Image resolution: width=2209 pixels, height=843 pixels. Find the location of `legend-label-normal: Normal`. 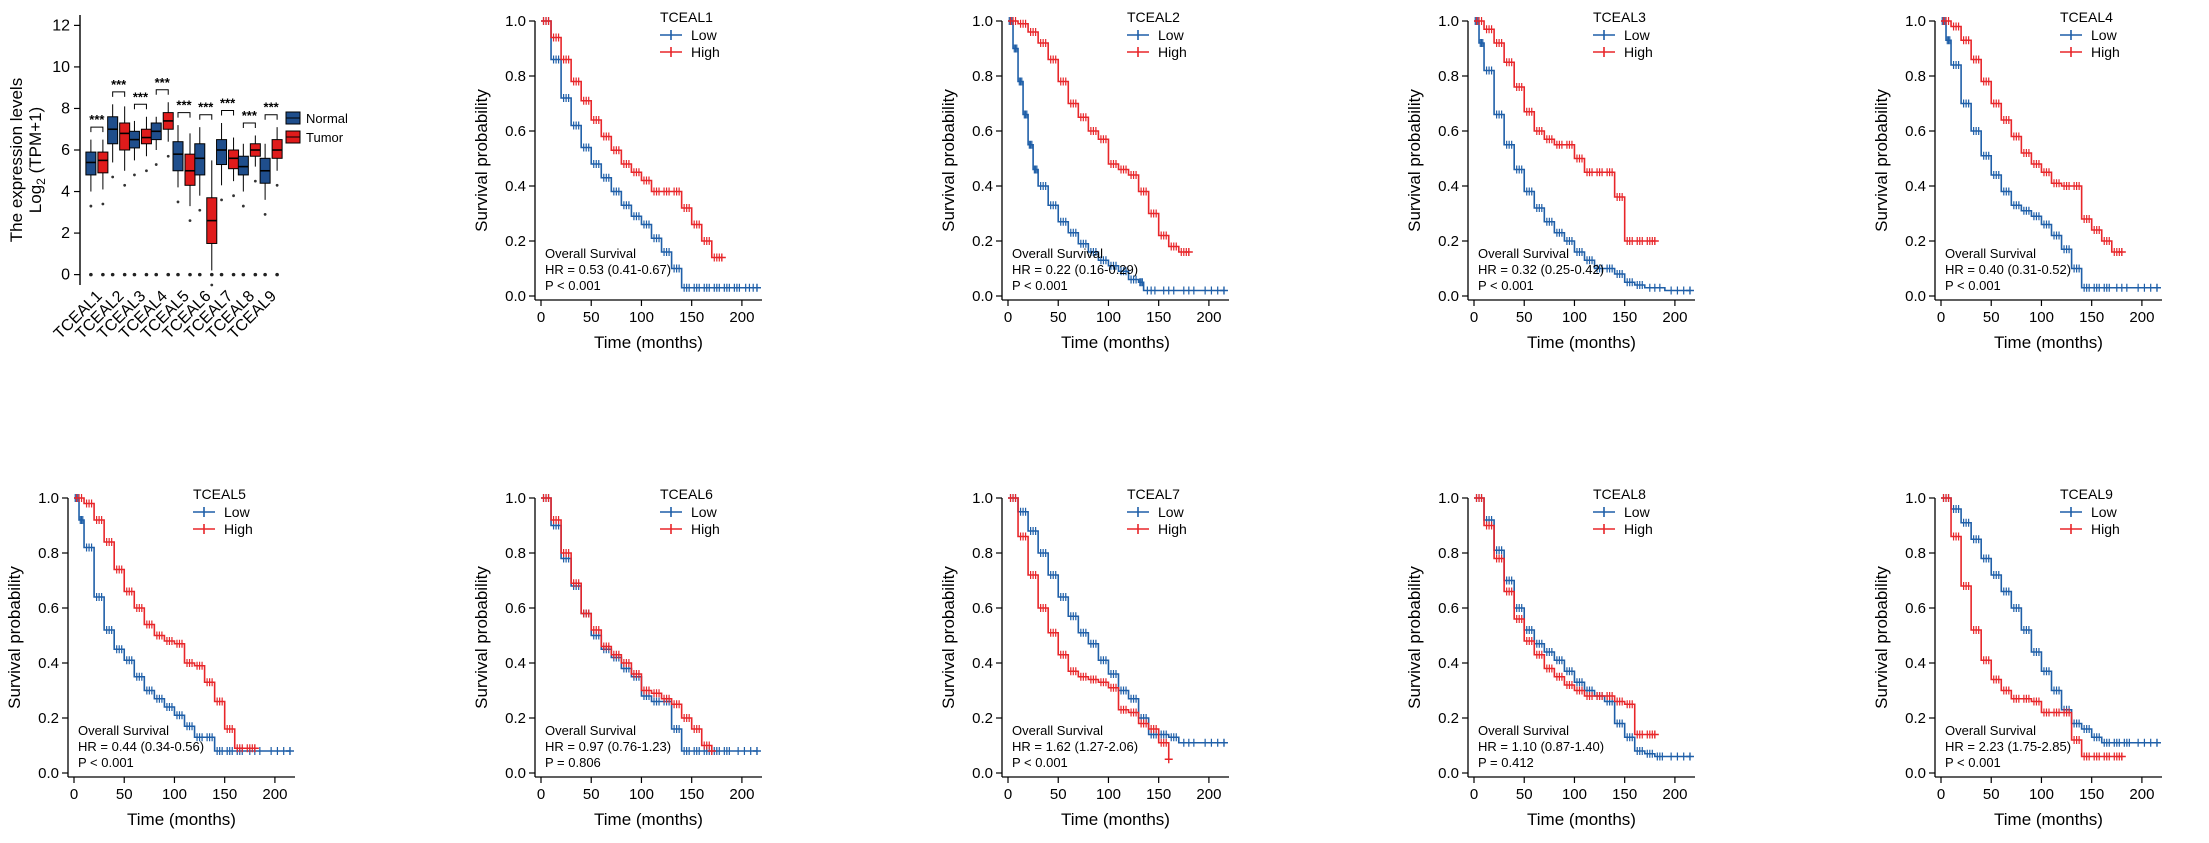

legend-label-normal: Normal is located at coordinates (327, 118).